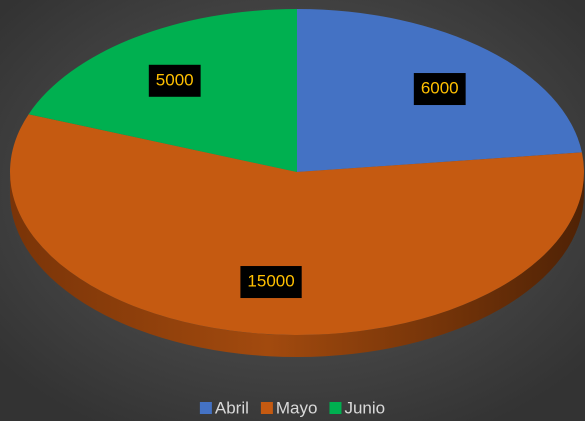 The height and width of the screenshot is (421, 585). I want to click on legend-label: Mayo, so click(297, 407).